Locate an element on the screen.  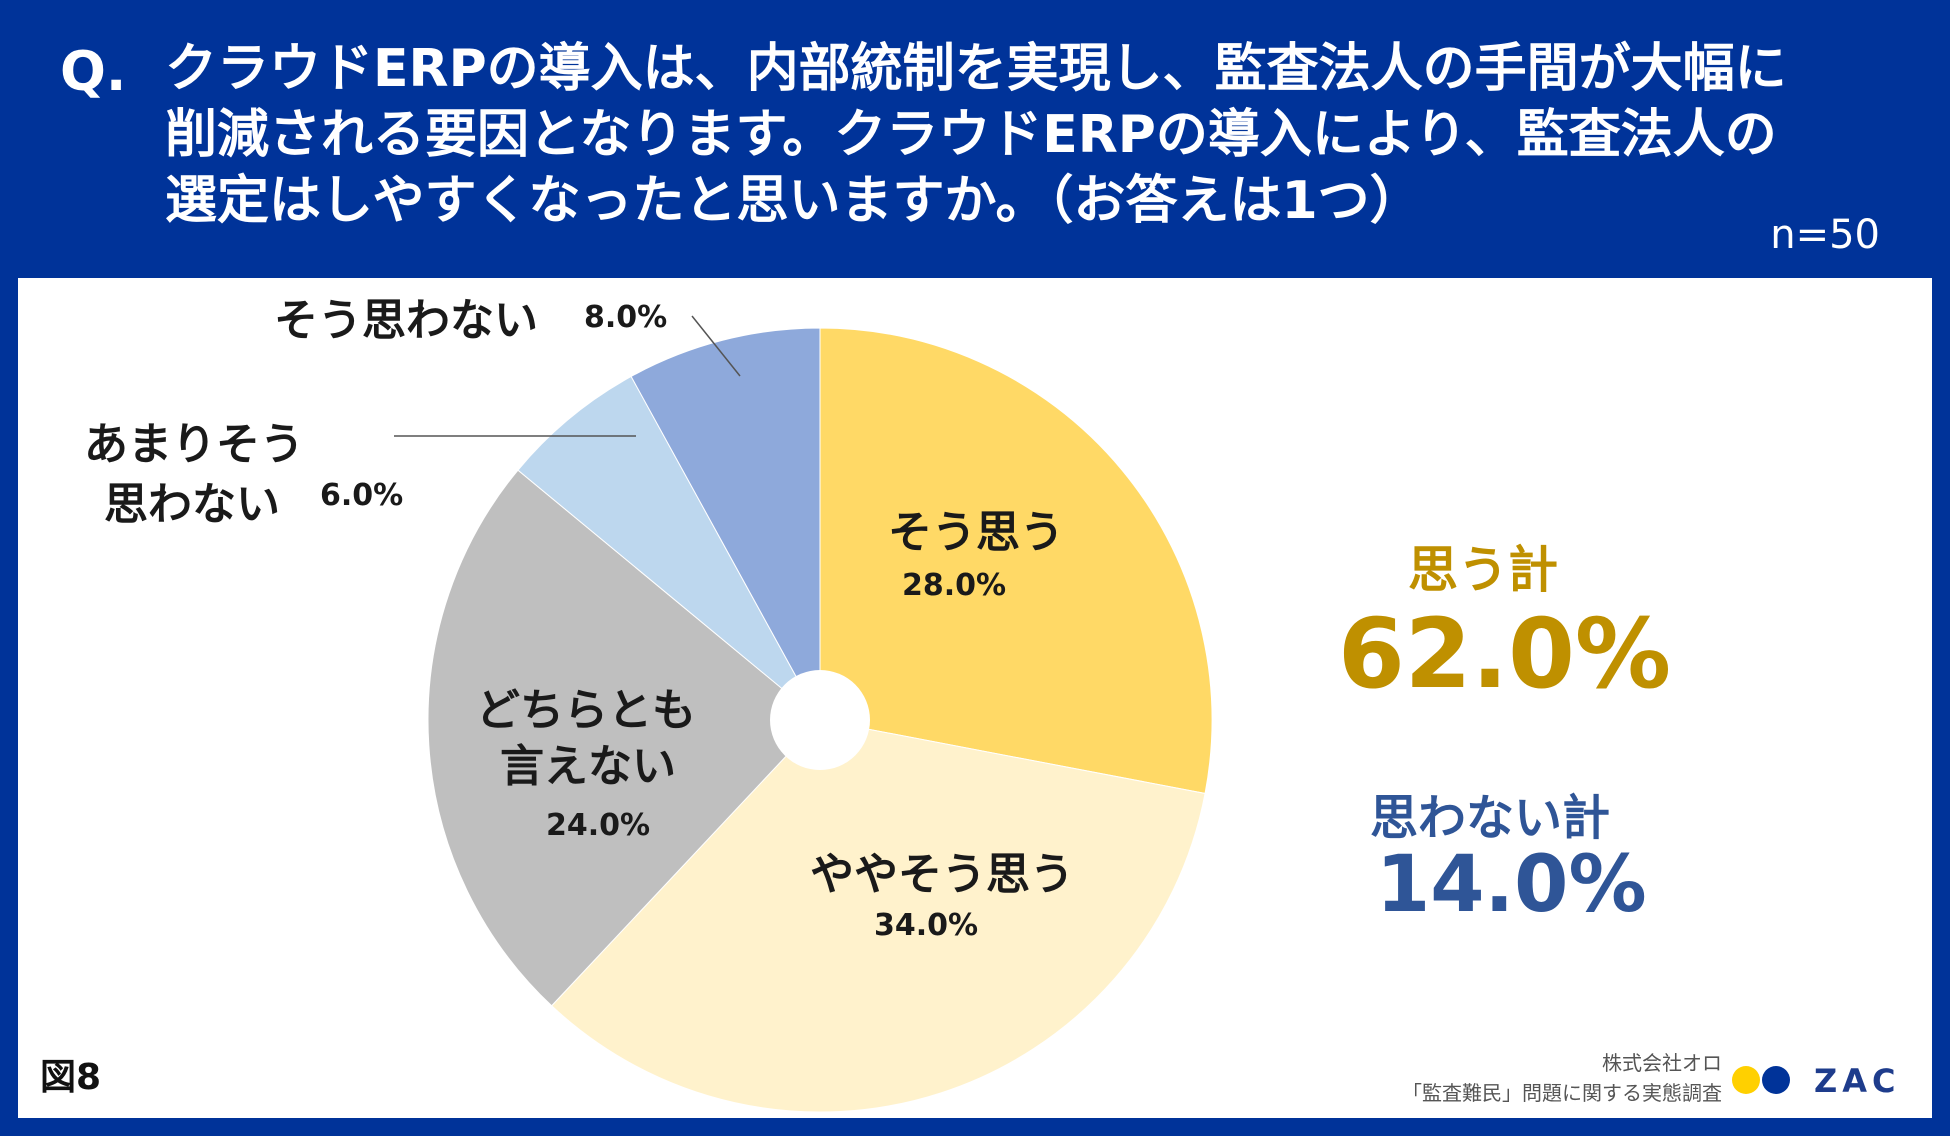
summary-agree-value: 62.0% is located at coordinates (1505, 654).